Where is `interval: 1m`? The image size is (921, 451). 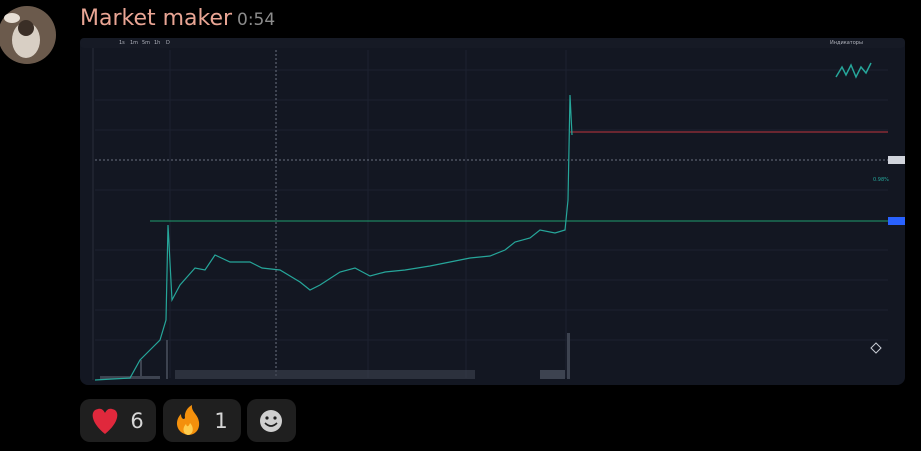
interval: 1m is located at coordinates (134, 43).